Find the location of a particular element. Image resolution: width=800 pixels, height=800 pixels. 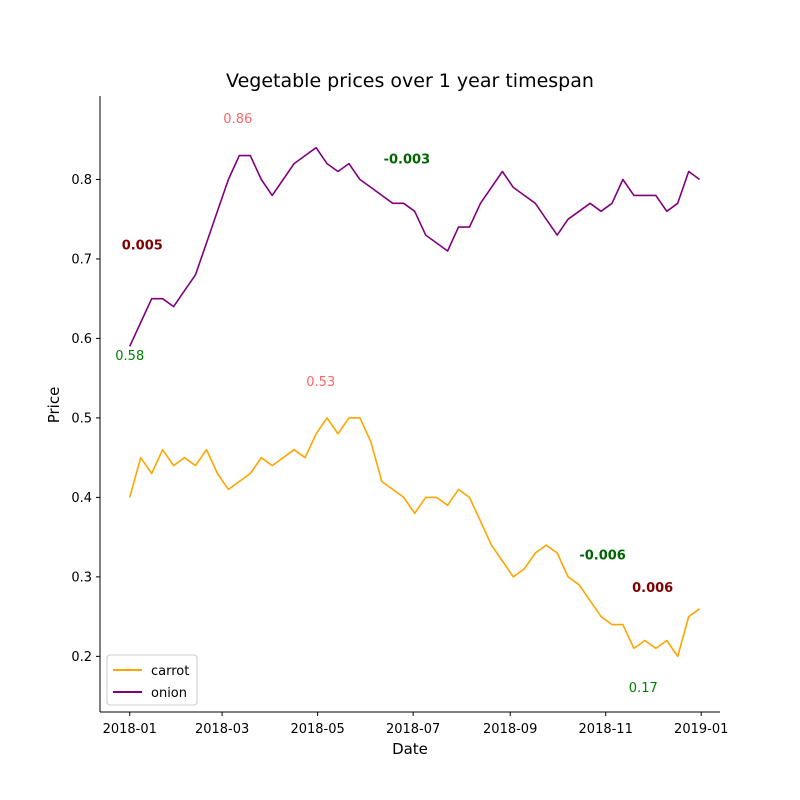

x-axis-label: Date is located at coordinates (410, 749).